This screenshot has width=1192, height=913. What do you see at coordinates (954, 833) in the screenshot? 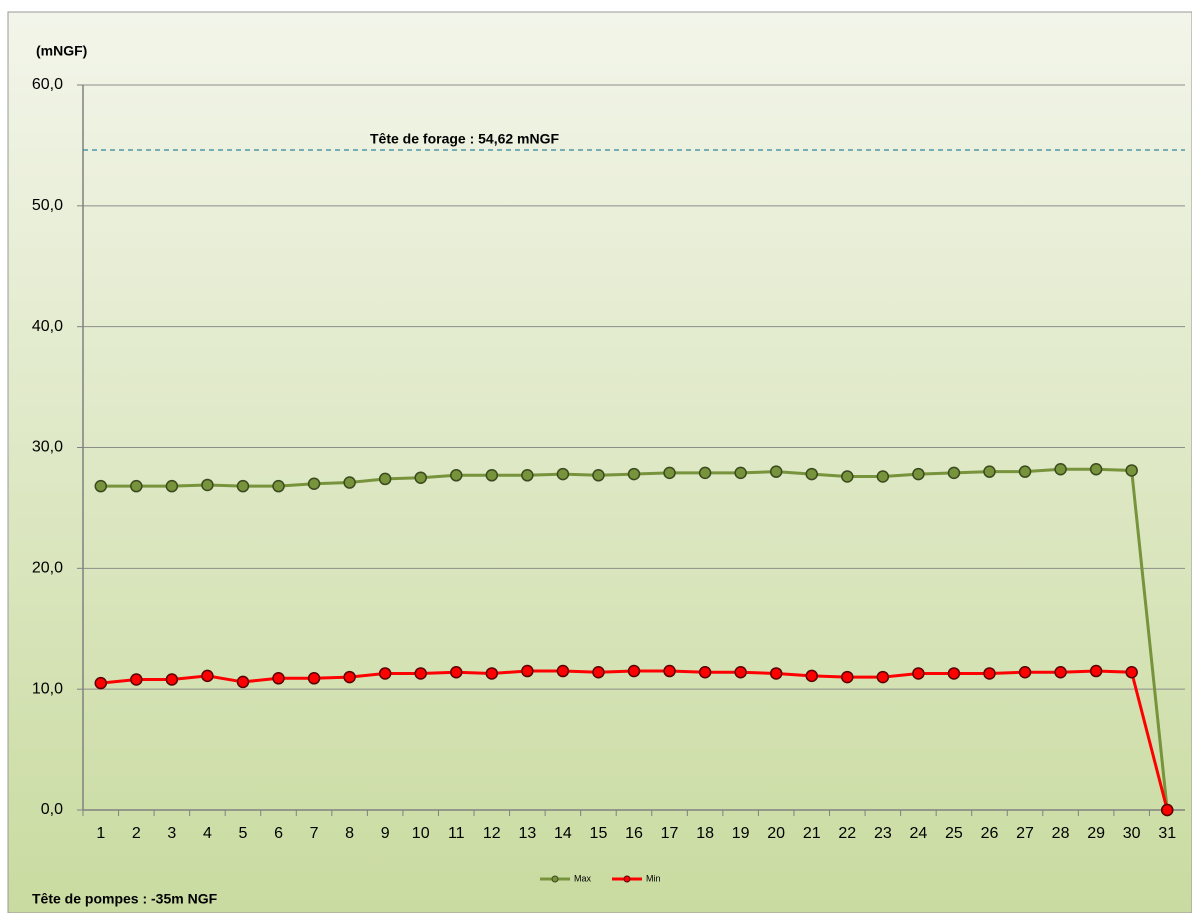
I see `x-tick-label: 25` at bounding box center [954, 833].